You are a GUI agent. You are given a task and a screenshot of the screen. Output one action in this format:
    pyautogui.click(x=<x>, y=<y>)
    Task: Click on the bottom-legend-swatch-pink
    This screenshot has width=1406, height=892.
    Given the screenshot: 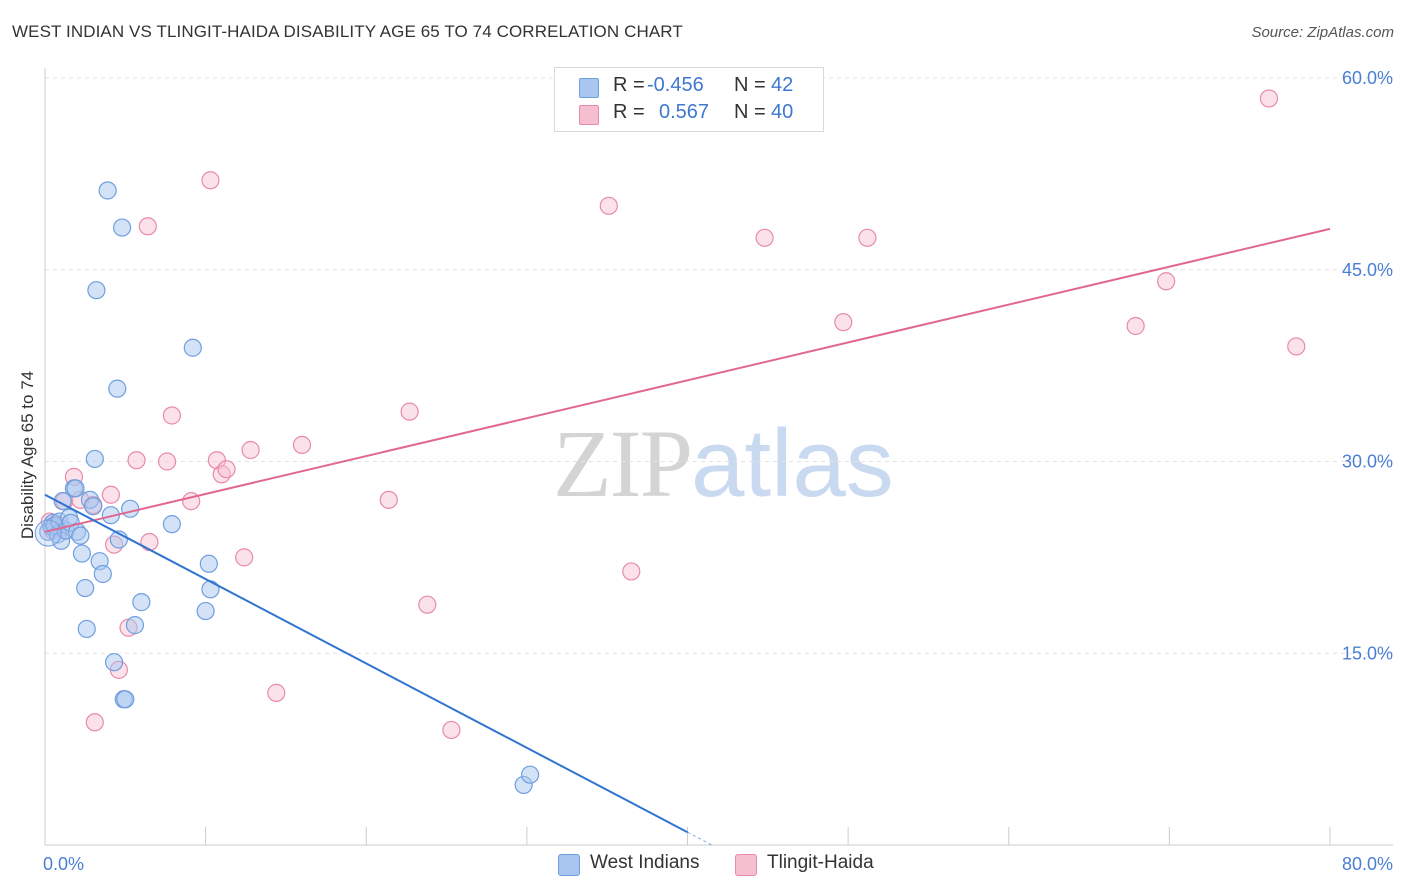 What is the action you would take?
    pyautogui.click(x=746, y=865)
    